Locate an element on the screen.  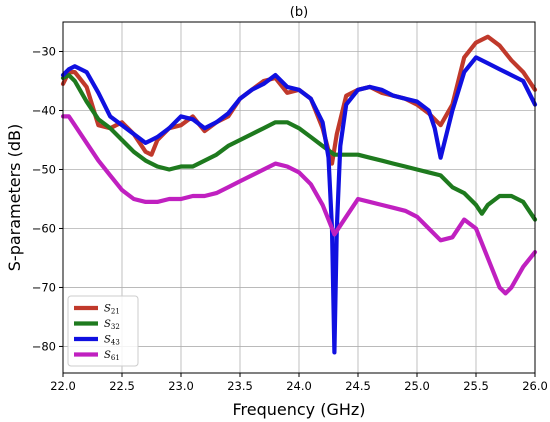
y-axis-ticks: −80 −70 −60 −50 −40 −30 is located at coordinates (47, 198).